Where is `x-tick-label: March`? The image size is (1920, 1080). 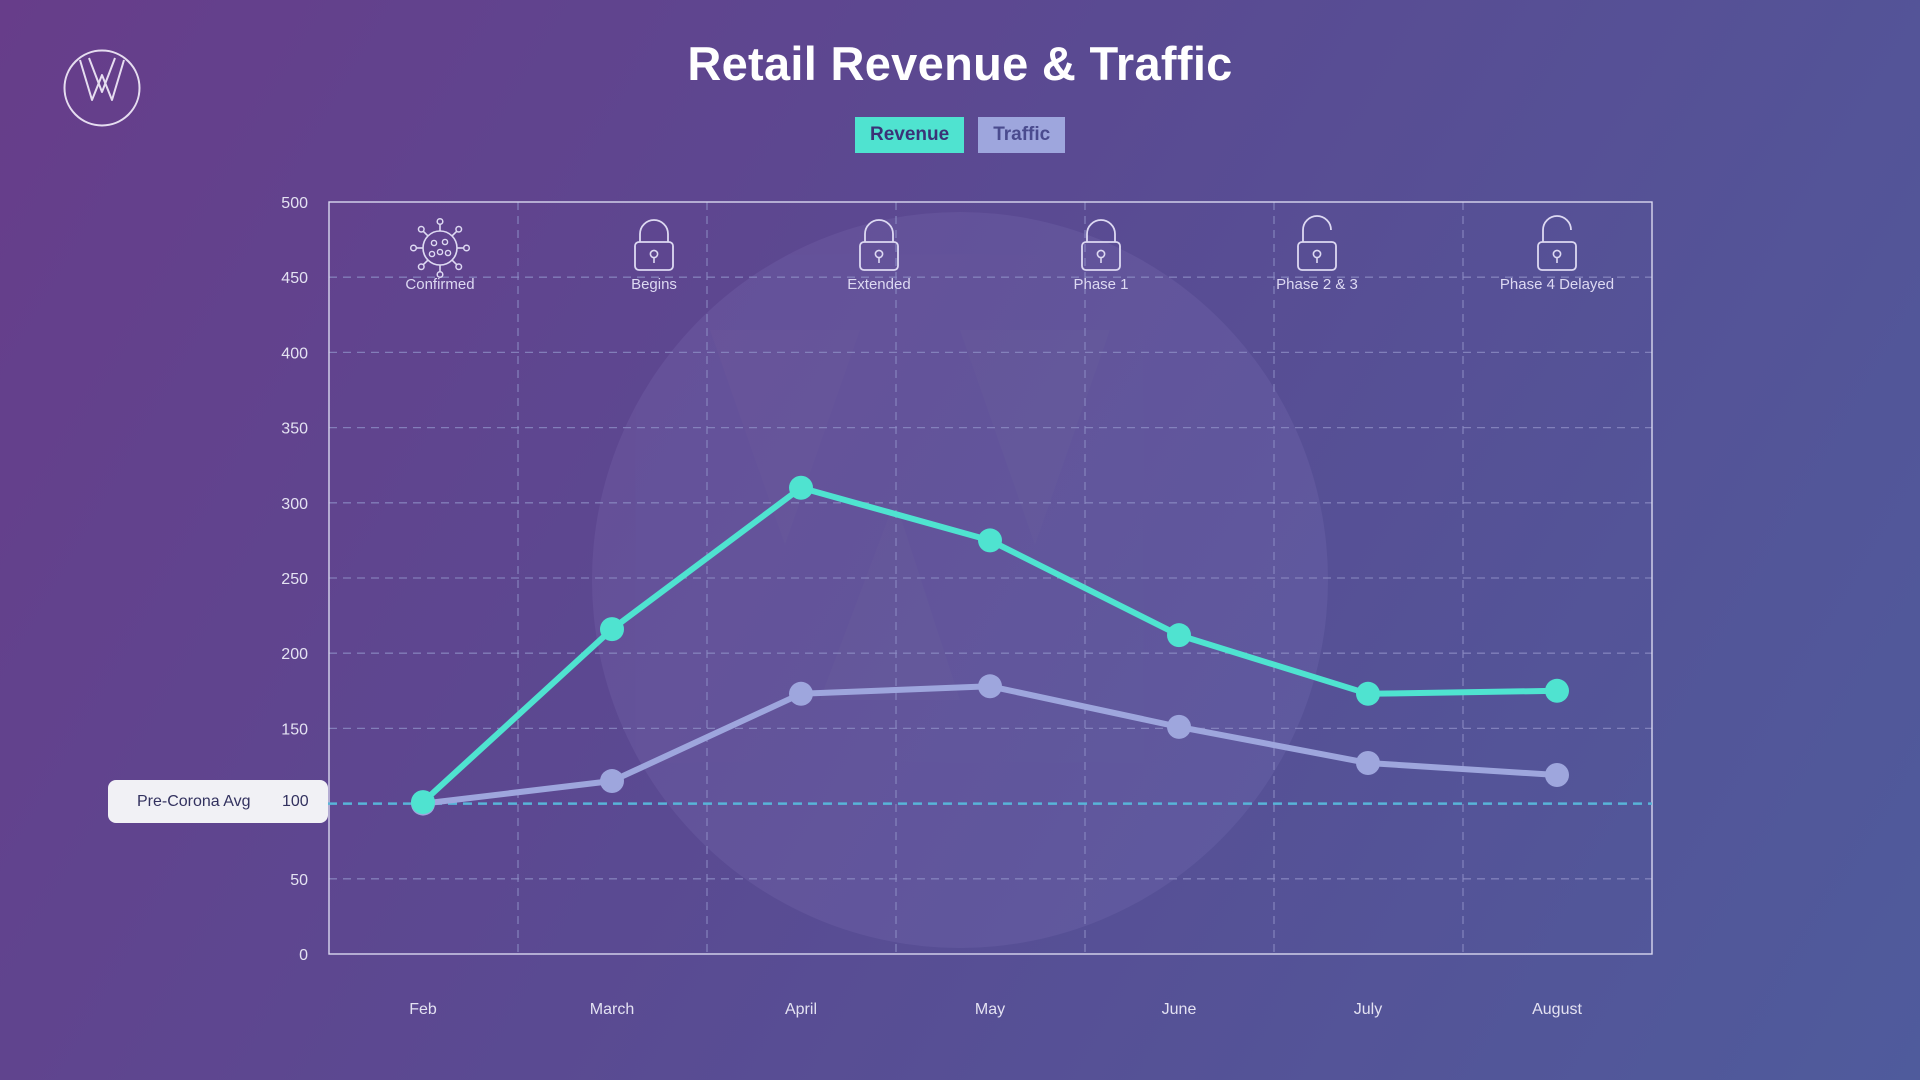
x-tick-label: March is located at coordinates (612, 1009).